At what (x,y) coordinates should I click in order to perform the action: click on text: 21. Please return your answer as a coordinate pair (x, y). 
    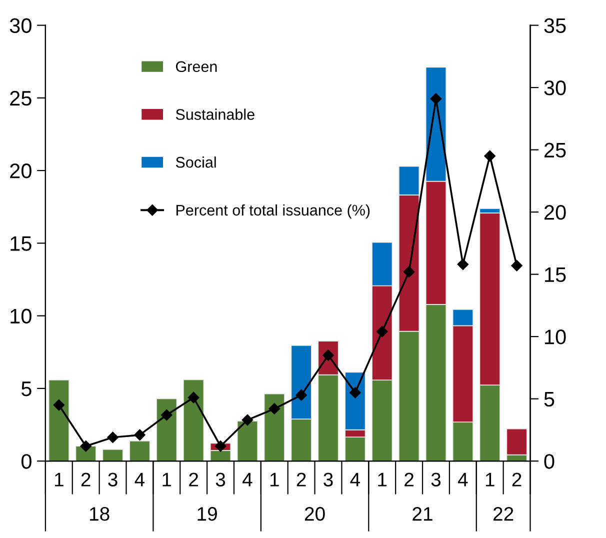
    Looking at the image, I should click on (422, 513).